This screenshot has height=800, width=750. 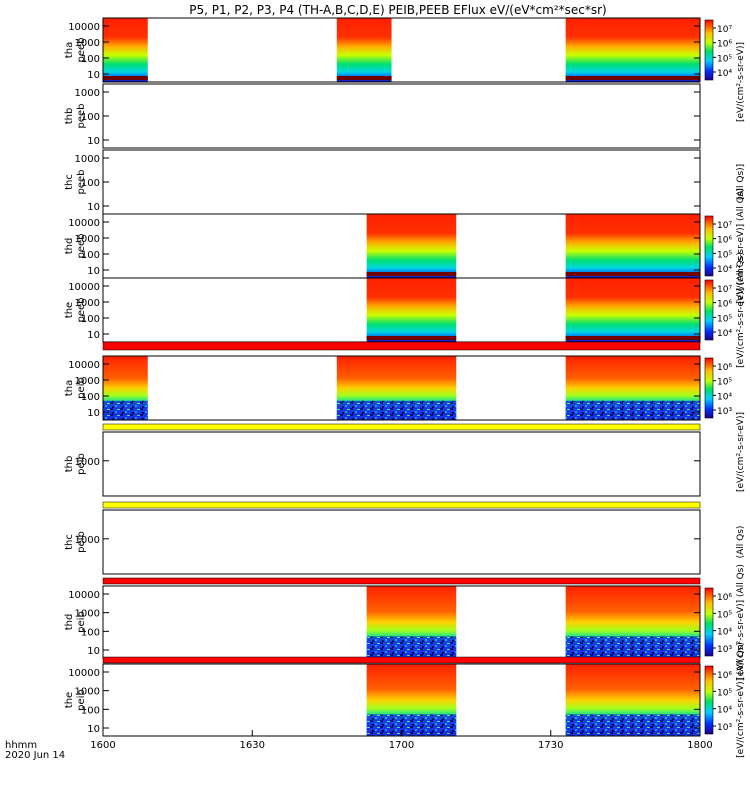 I want to click on x-axis: 1600 1630 1700 1730 1800, so click(x=401, y=740).